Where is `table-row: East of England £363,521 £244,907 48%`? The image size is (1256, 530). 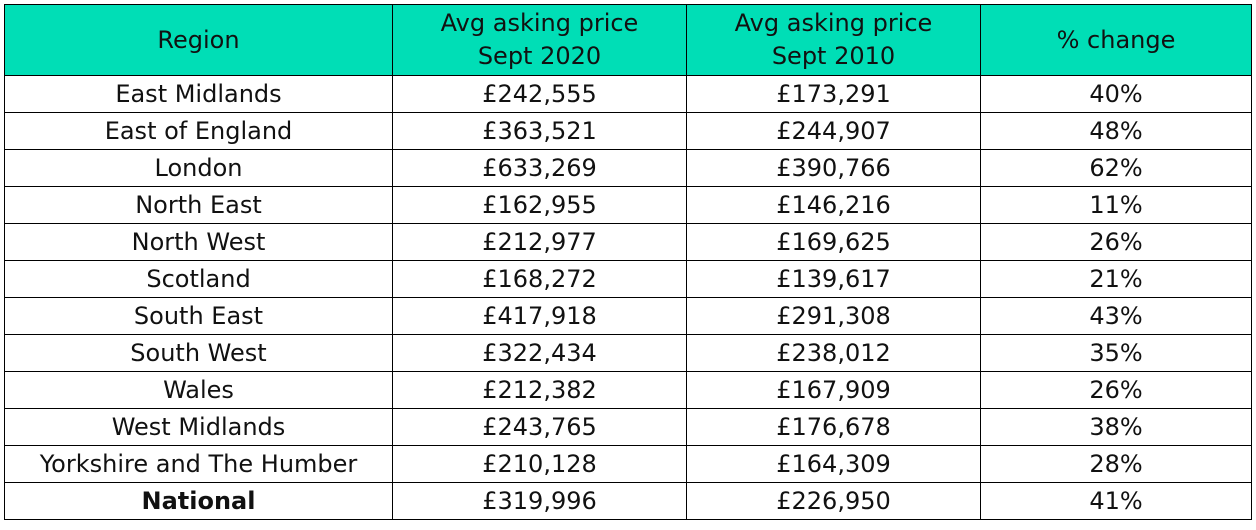 table-row: East of England £363,521 £244,907 48% is located at coordinates (628, 131).